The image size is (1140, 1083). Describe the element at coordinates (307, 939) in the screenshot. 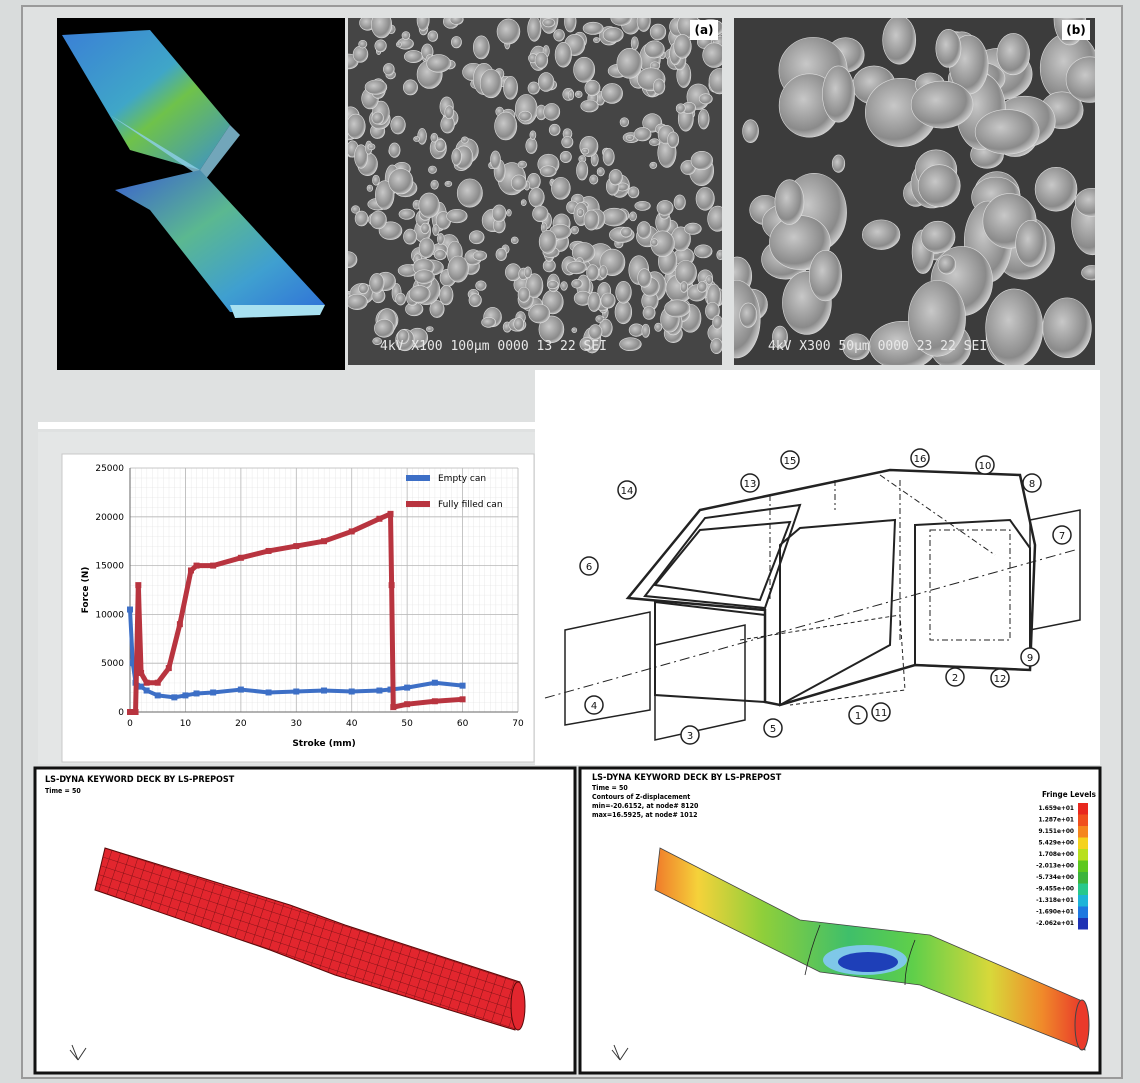

I see `mesh-tube` at that location.